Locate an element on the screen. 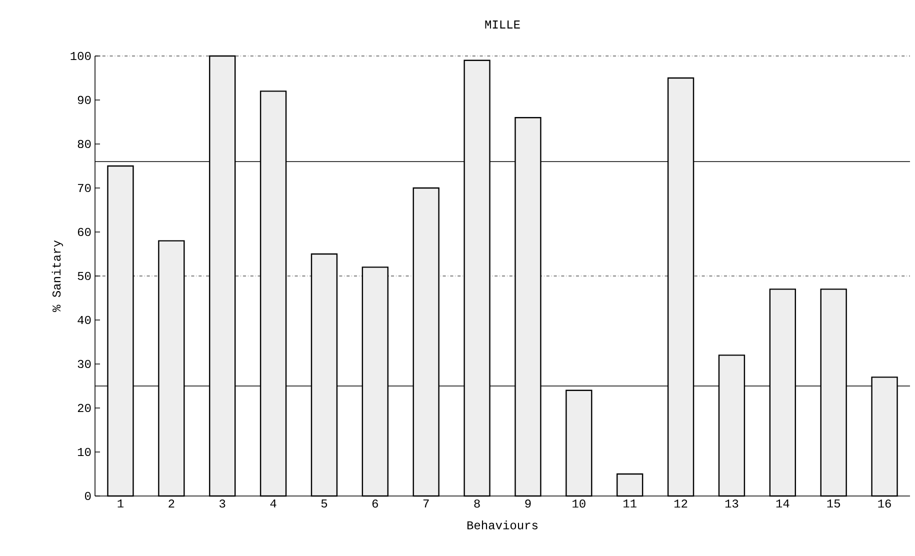 The image size is (915, 556). x-tick-label: 10 is located at coordinates (579, 504).